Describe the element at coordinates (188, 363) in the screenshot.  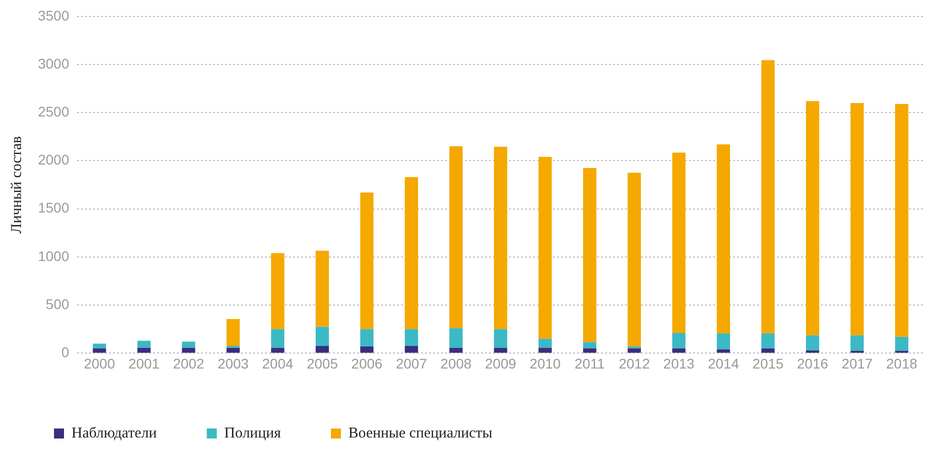
I see `x-tick-label: 2002` at that location.